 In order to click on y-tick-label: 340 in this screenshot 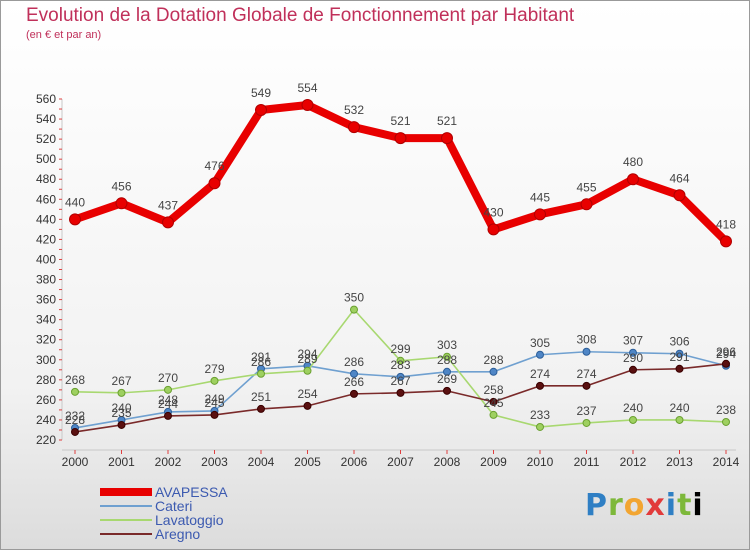, I will do `click(46, 320)`.